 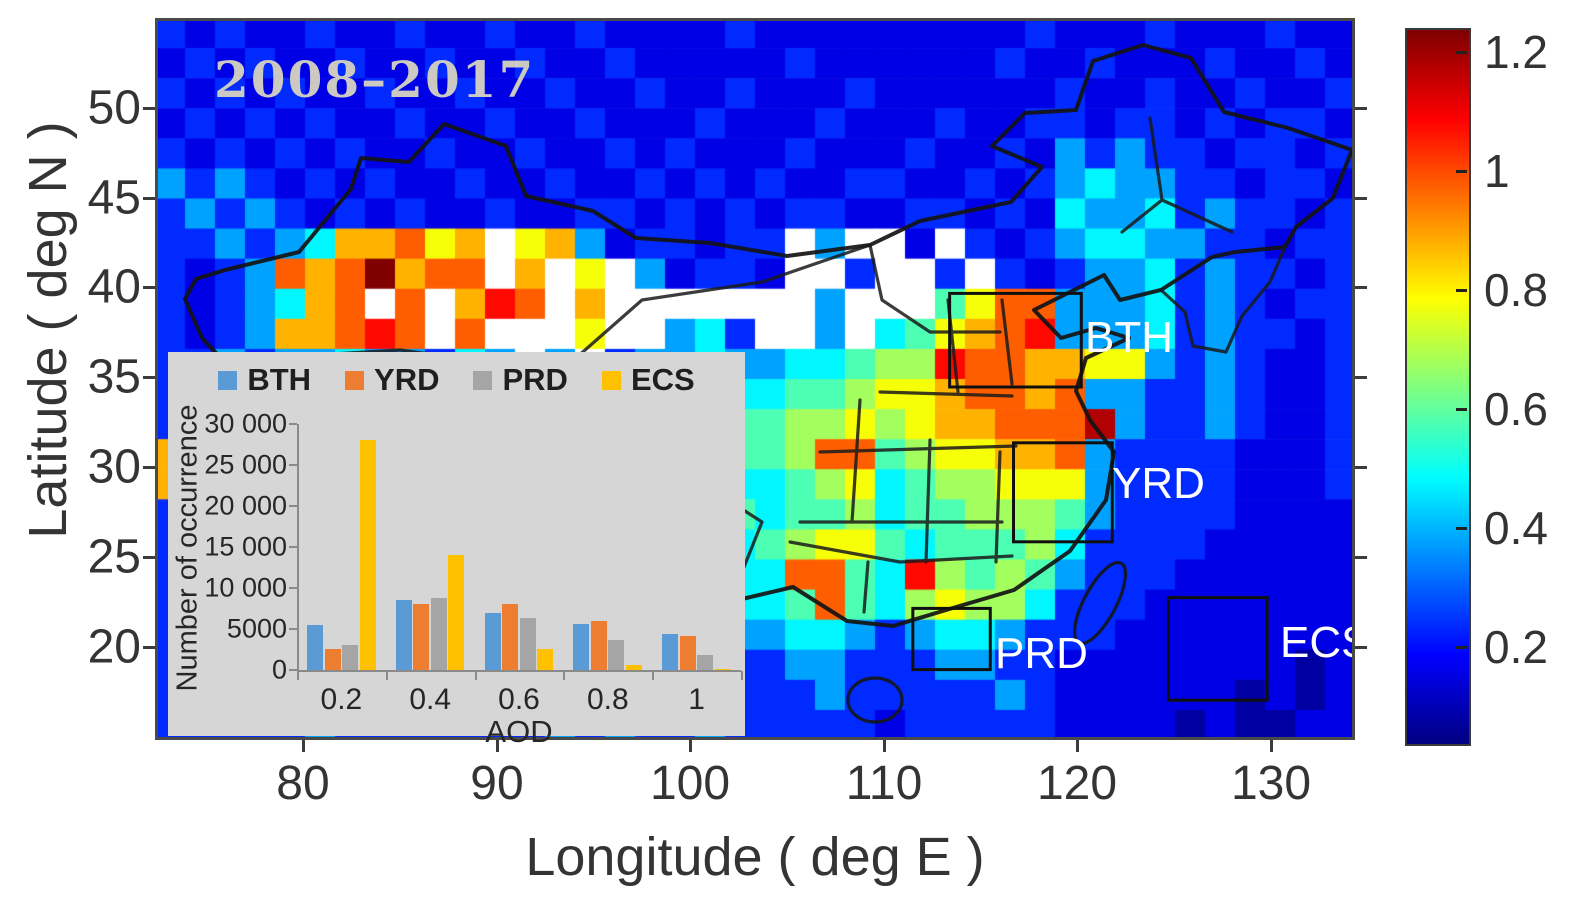 I want to click on bar-bth-aod-0.4, so click(x=403, y=635).